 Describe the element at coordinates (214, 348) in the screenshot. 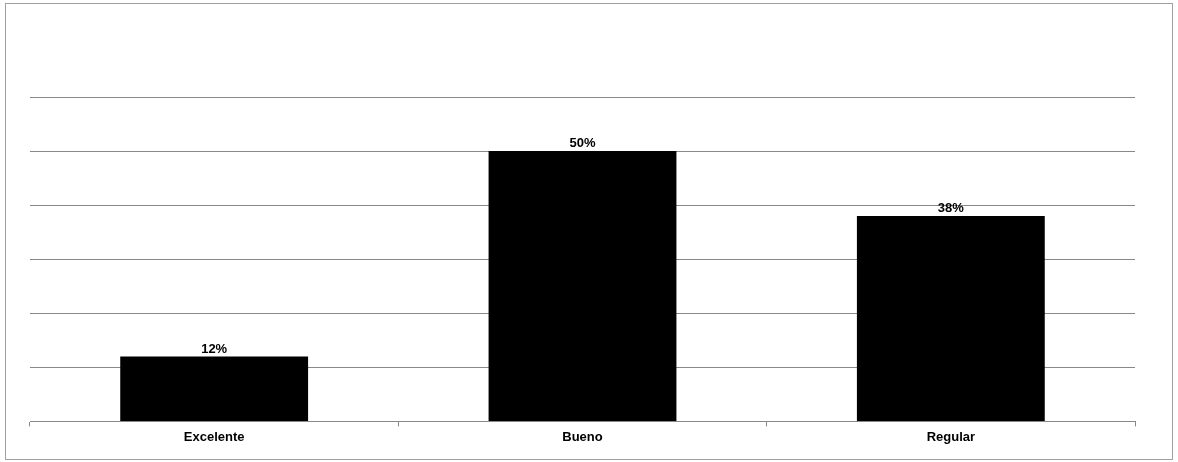

I see `data-label: 12%` at that location.